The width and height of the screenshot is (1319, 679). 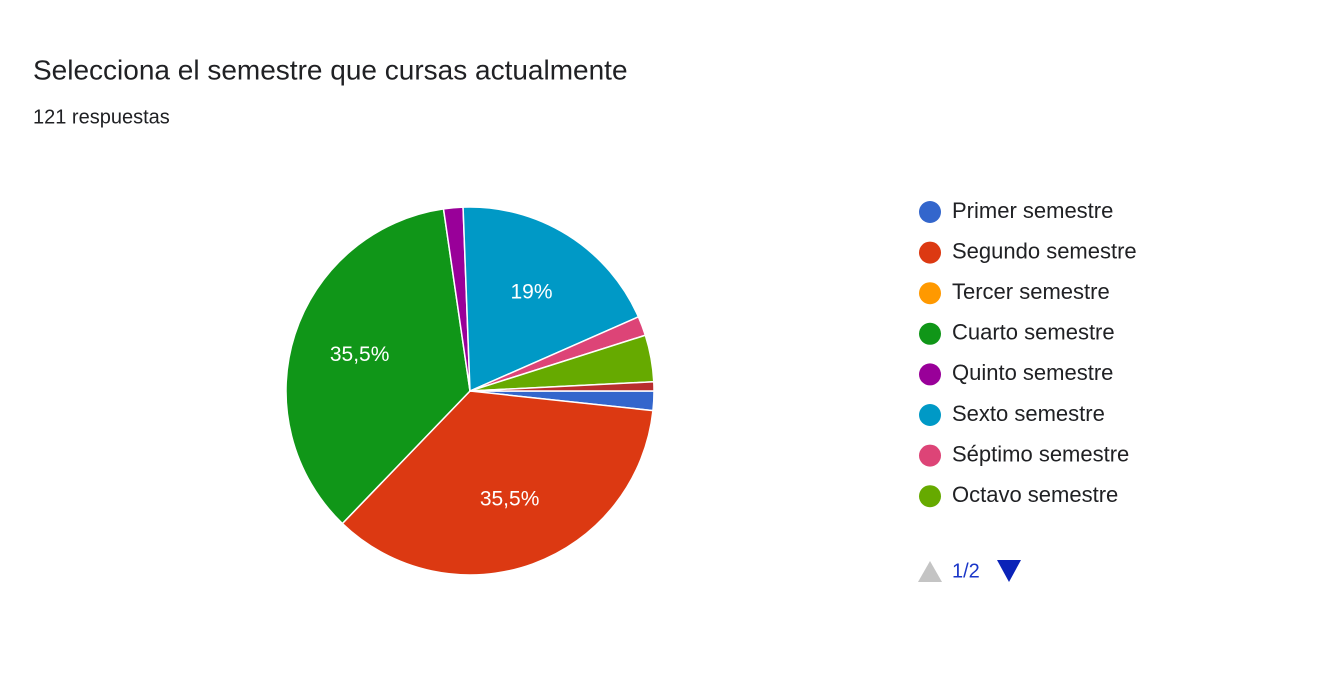 I want to click on legend-label: Segundo semestre, so click(x=1044, y=250).